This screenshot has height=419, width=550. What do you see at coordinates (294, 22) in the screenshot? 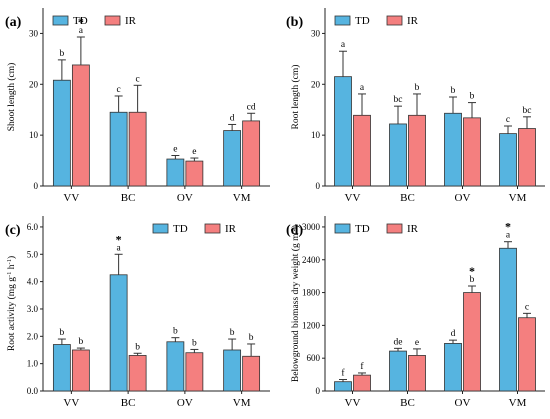
I see `panel-letter: (b)` at bounding box center [294, 22].